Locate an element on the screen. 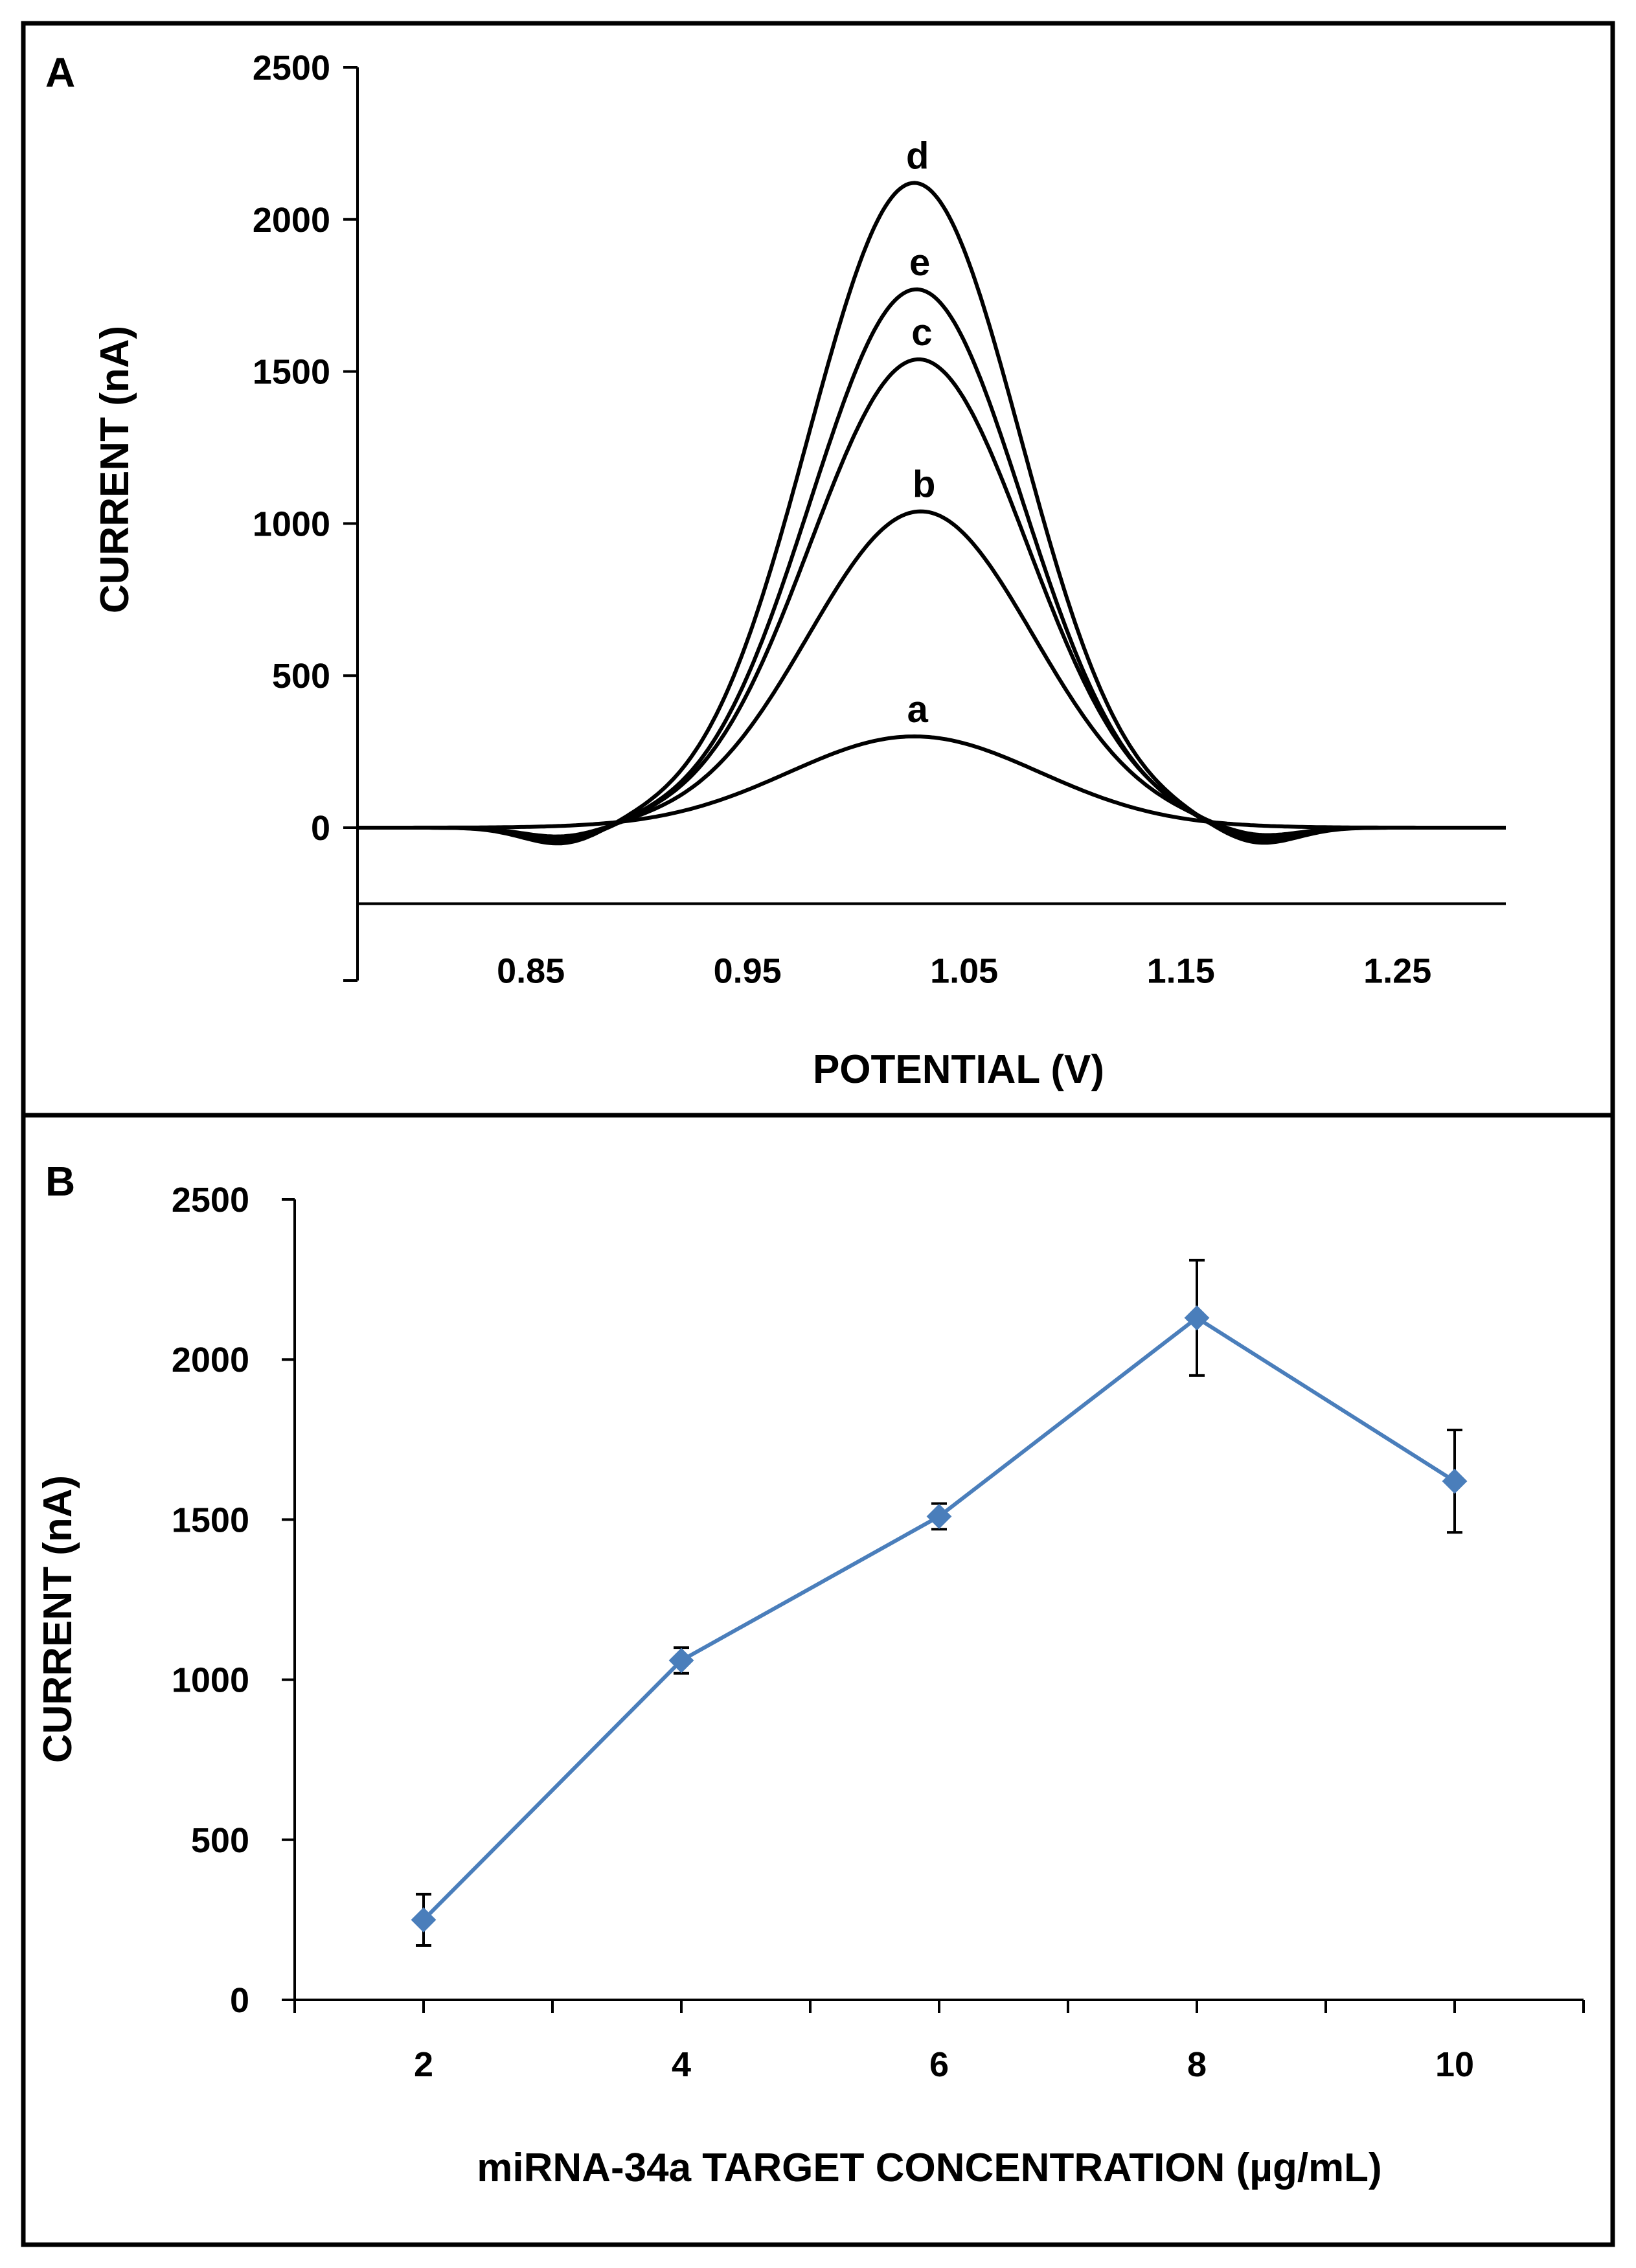 This screenshot has width=1636, height=2268. curve-label-c: c is located at coordinates (922, 333).